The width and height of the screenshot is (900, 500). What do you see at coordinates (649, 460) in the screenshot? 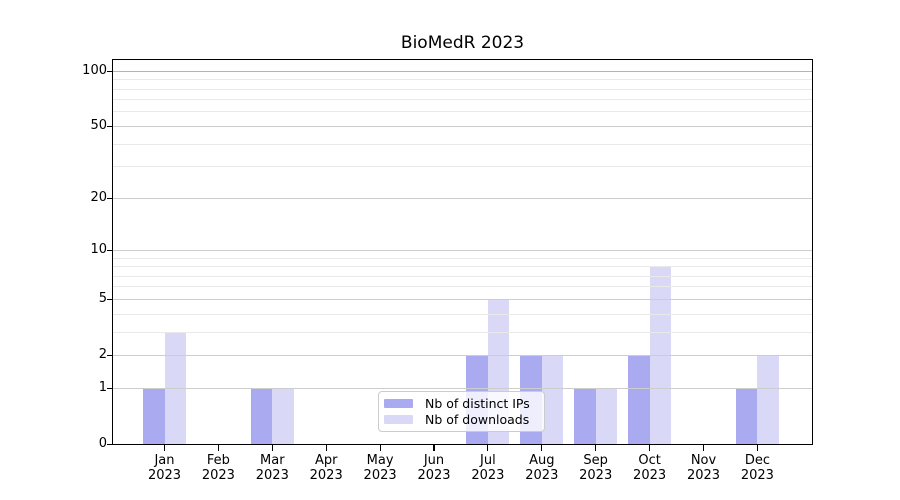
I see `x-tick-month: Oct` at bounding box center [649, 460].